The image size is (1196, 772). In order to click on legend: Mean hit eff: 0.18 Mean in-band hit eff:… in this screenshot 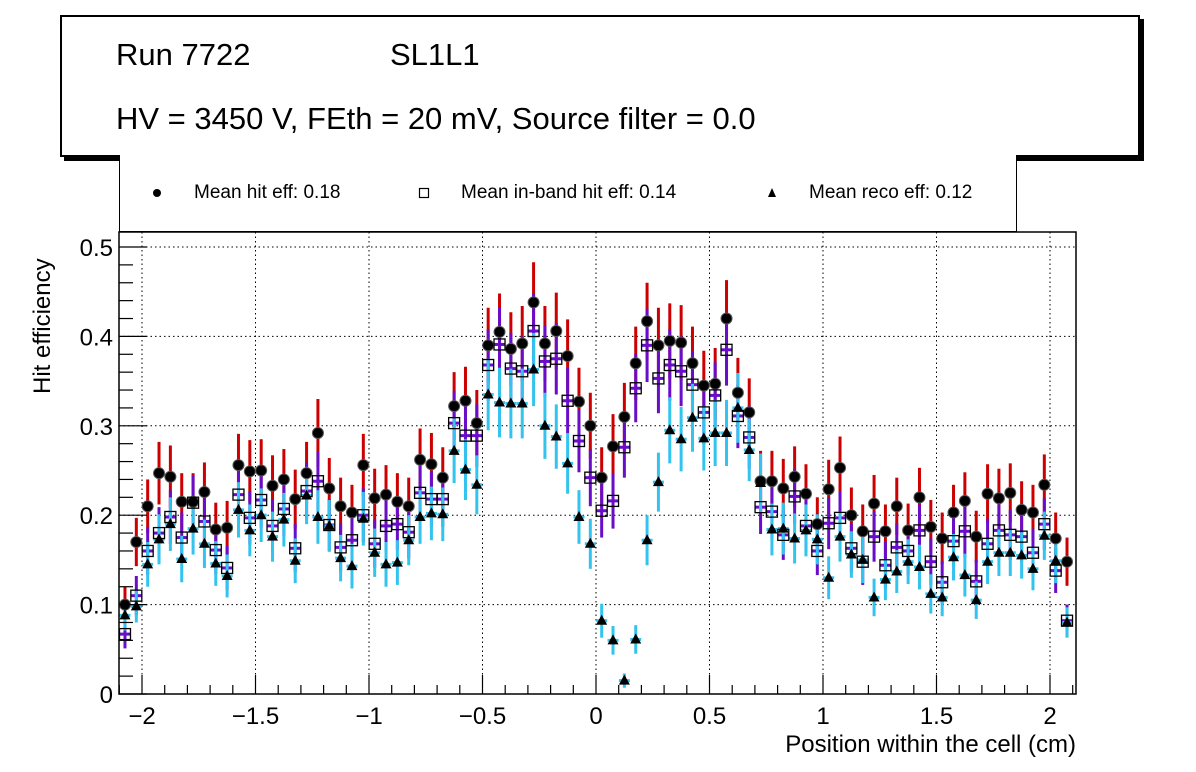, I will do `click(568, 193)`.